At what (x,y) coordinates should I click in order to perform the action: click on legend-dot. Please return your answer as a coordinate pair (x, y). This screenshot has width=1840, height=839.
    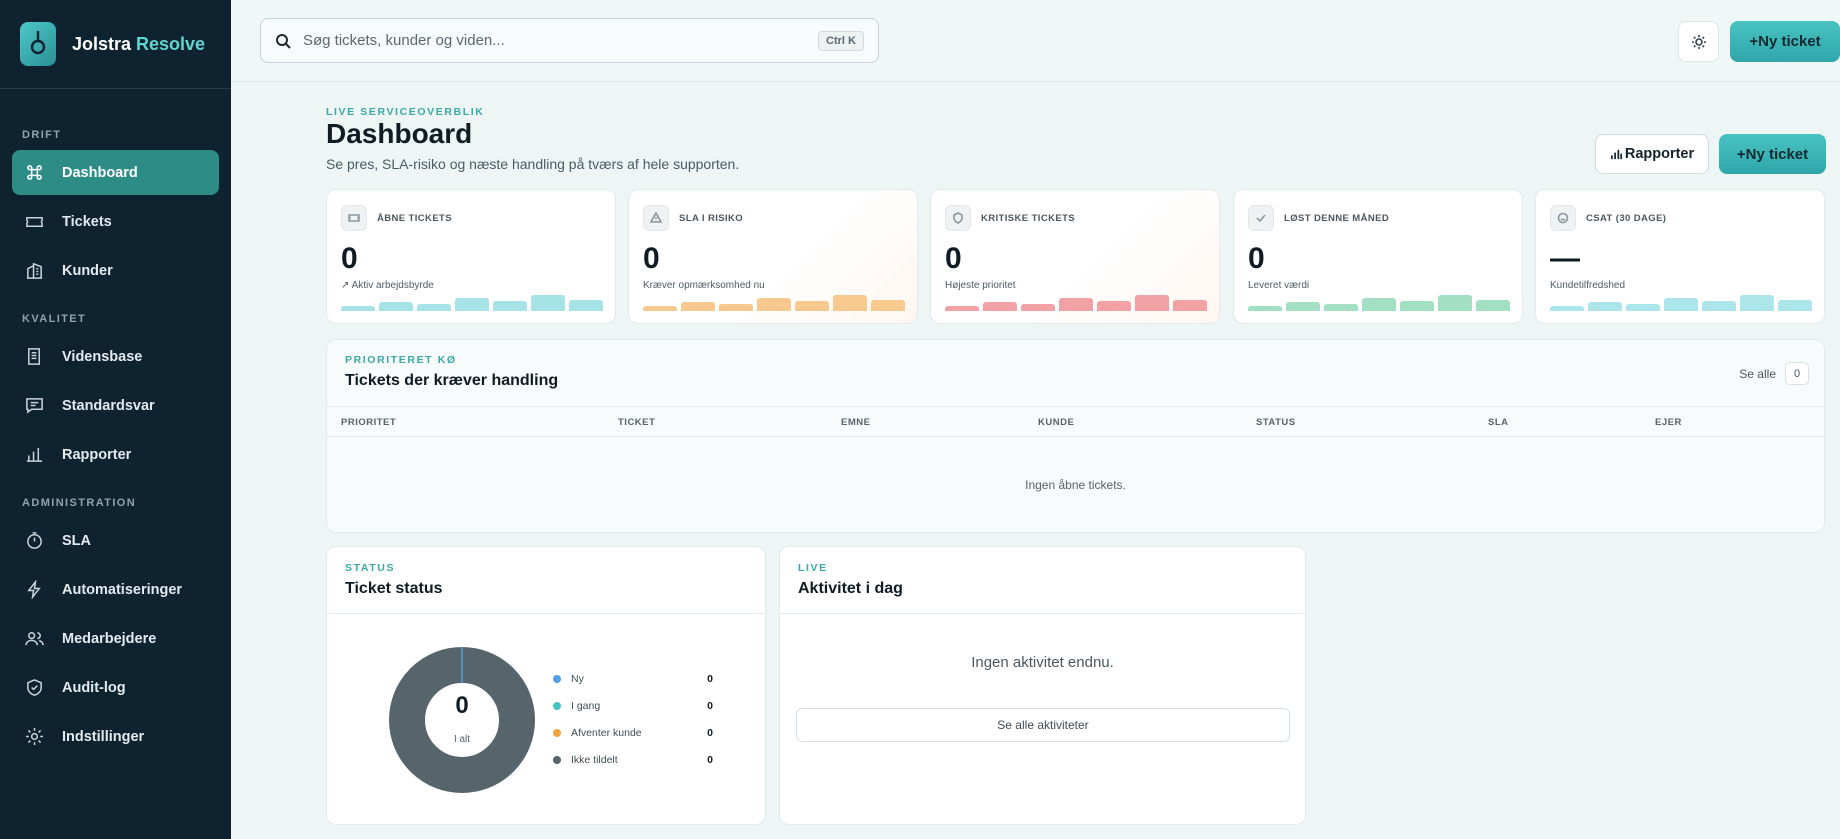
    Looking at the image, I should click on (557, 760).